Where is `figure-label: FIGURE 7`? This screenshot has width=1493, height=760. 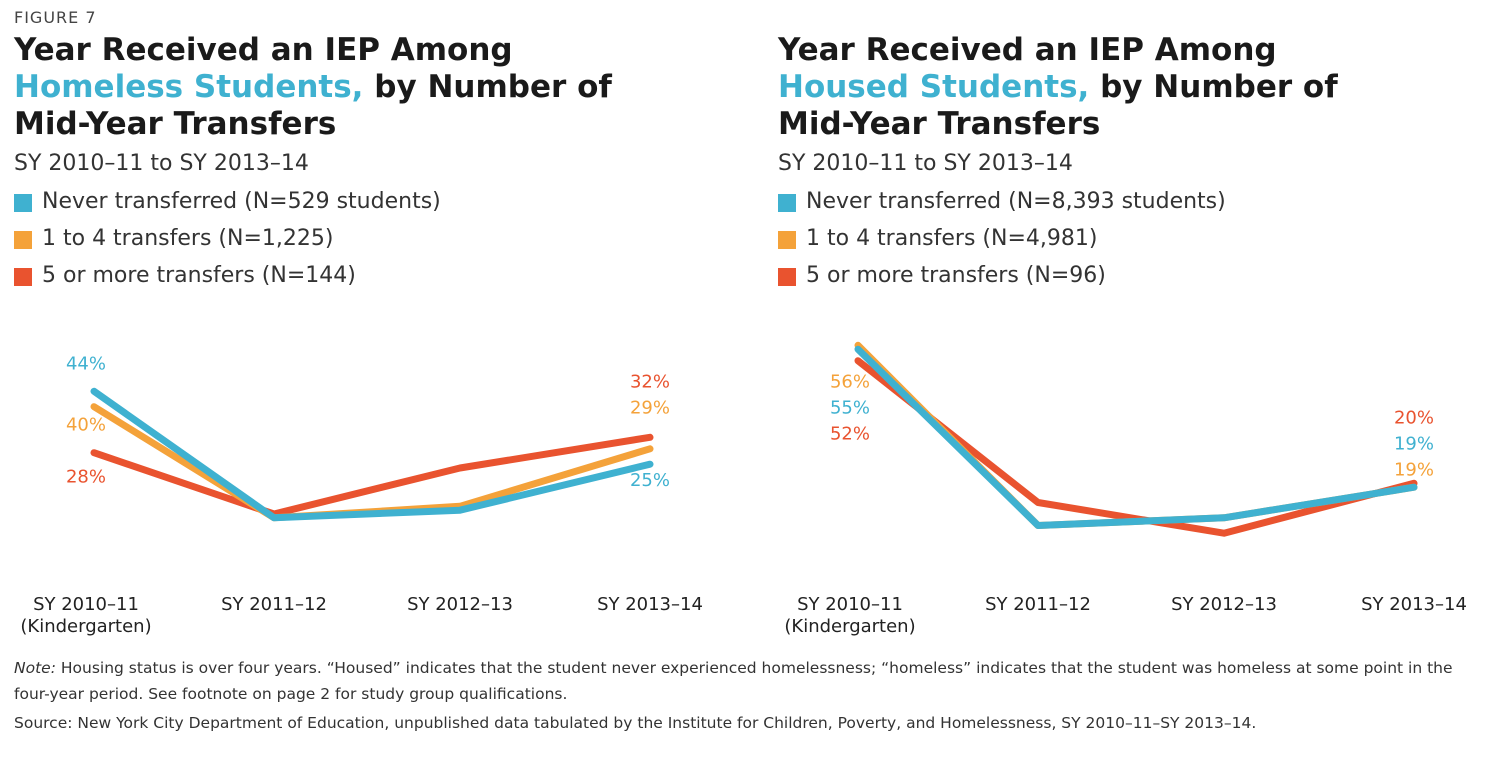 figure-label: FIGURE 7 is located at coordinates (55, 17).